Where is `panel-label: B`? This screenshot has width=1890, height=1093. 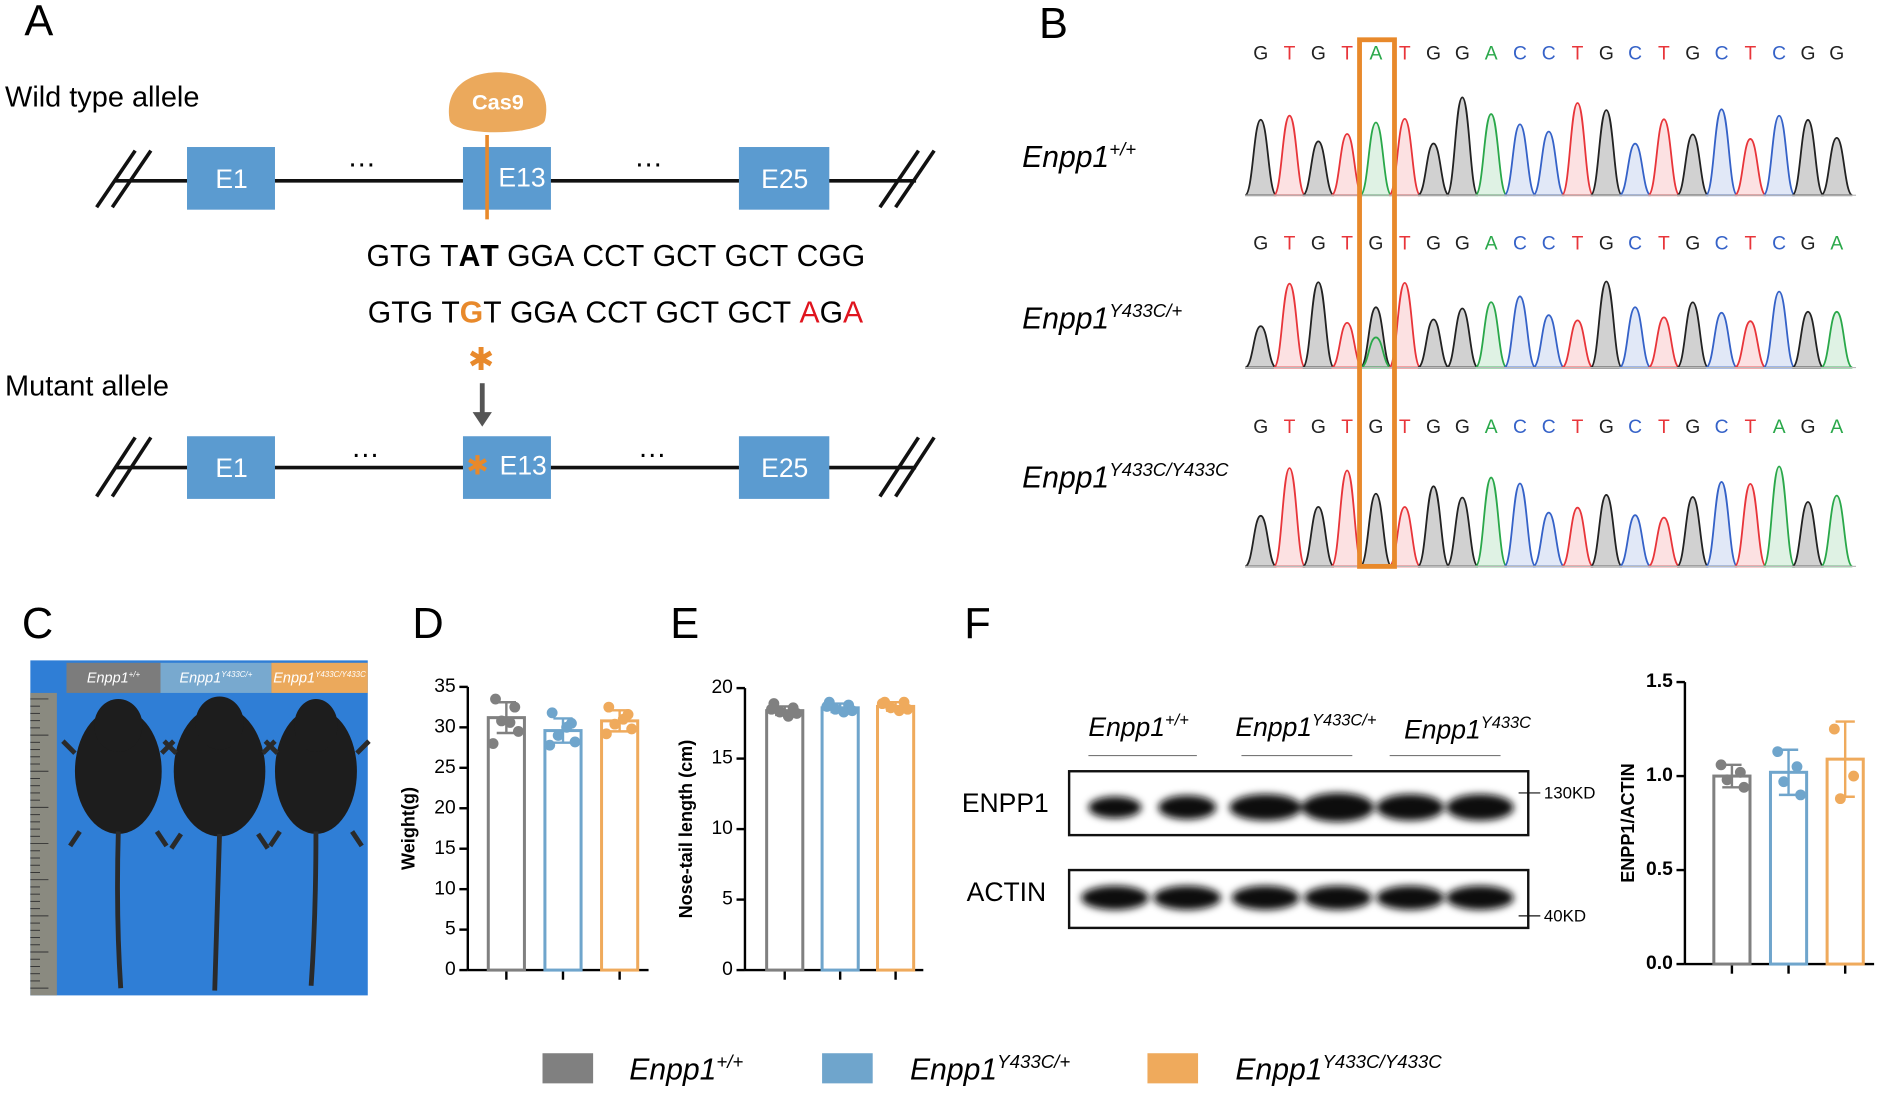 panel-label: B is located at coordinates (1053, 24).